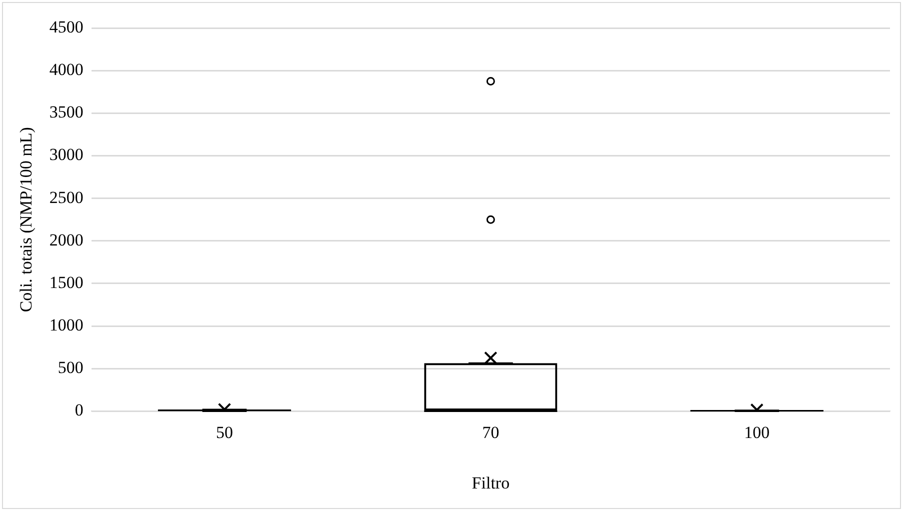  What do you see at coordinates (71, 368) in the screenshot?
I see `y-tick-label: 500` at bounding box center [71, 368].